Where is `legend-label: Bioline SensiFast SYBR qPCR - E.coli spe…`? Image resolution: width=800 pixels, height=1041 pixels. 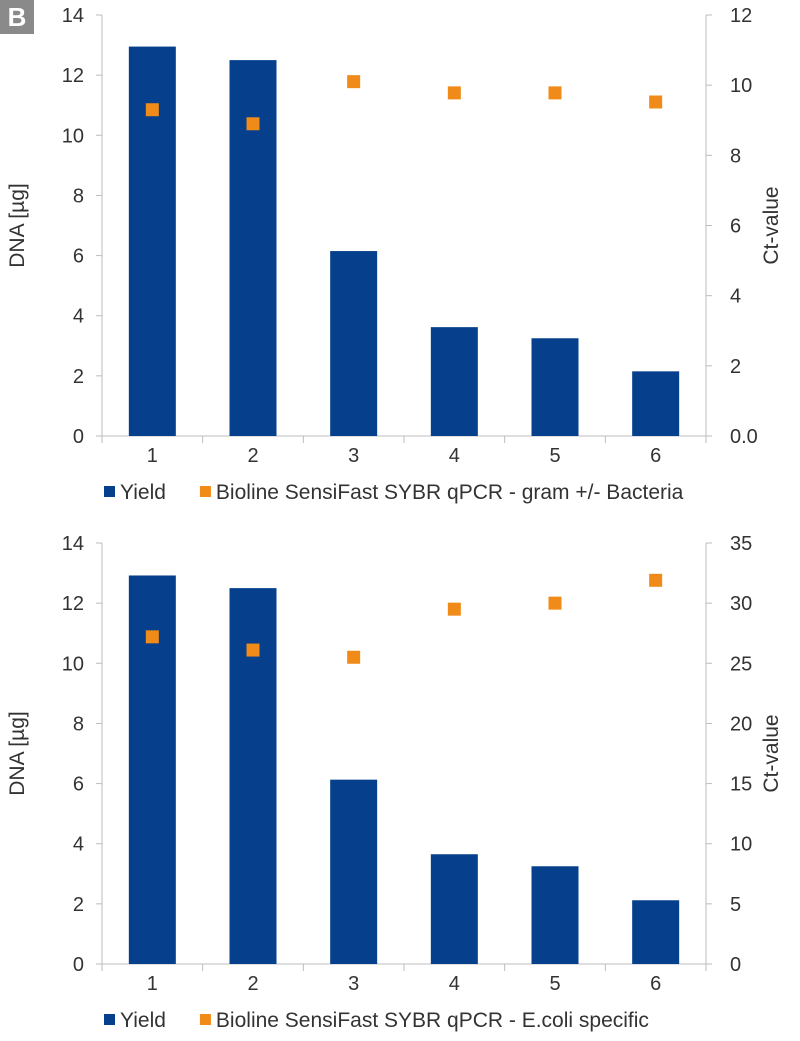
legend-label: Bioline SensiFast SYBR qPCR - E.coli spe… is located at coordinates (432, 1020).